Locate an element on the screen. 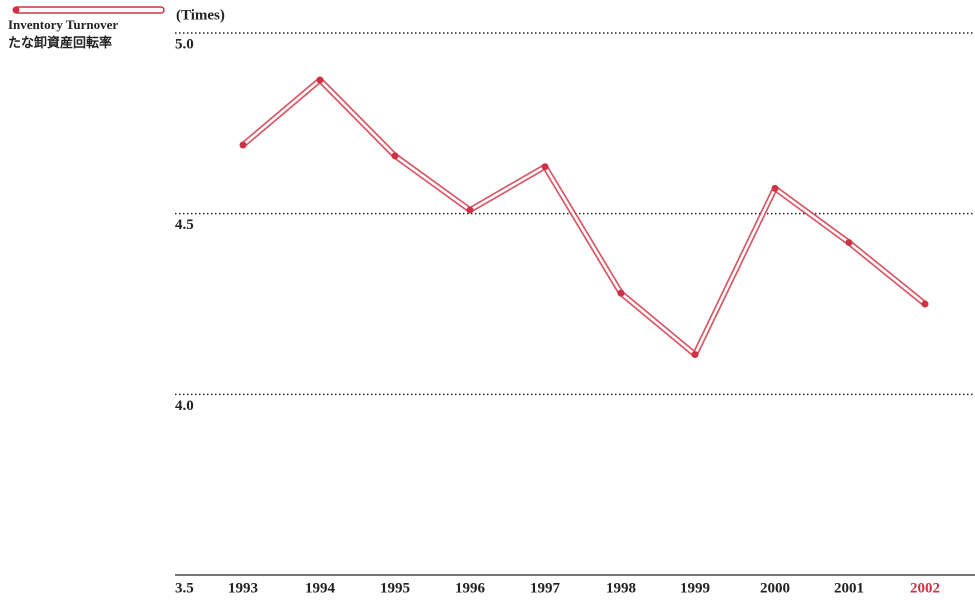  y-tick-label: 4.0 is located at coordinates (184, 406).